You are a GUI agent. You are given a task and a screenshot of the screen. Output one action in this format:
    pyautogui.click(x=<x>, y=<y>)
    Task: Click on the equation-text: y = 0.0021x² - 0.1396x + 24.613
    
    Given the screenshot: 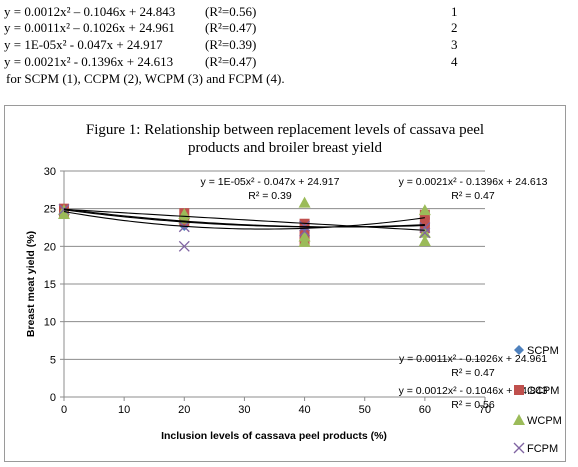 What is the action you would take?
    pyautogui.click(x=89, y=61)
    